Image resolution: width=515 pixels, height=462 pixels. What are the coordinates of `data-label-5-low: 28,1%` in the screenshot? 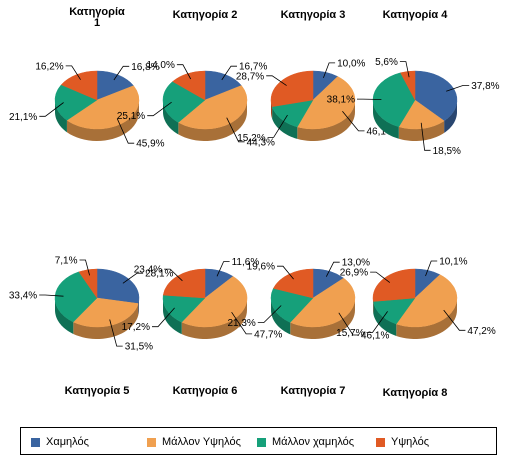 It's located at (159, 274).